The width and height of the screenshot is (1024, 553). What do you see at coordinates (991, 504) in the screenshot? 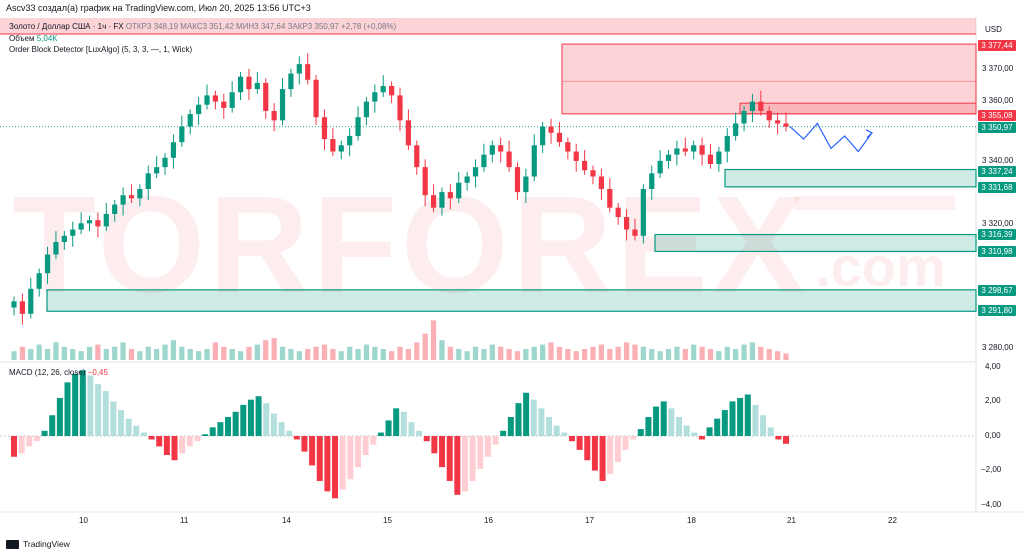
I see `macd-tick: −4,00` at bounding box center [991, 504].